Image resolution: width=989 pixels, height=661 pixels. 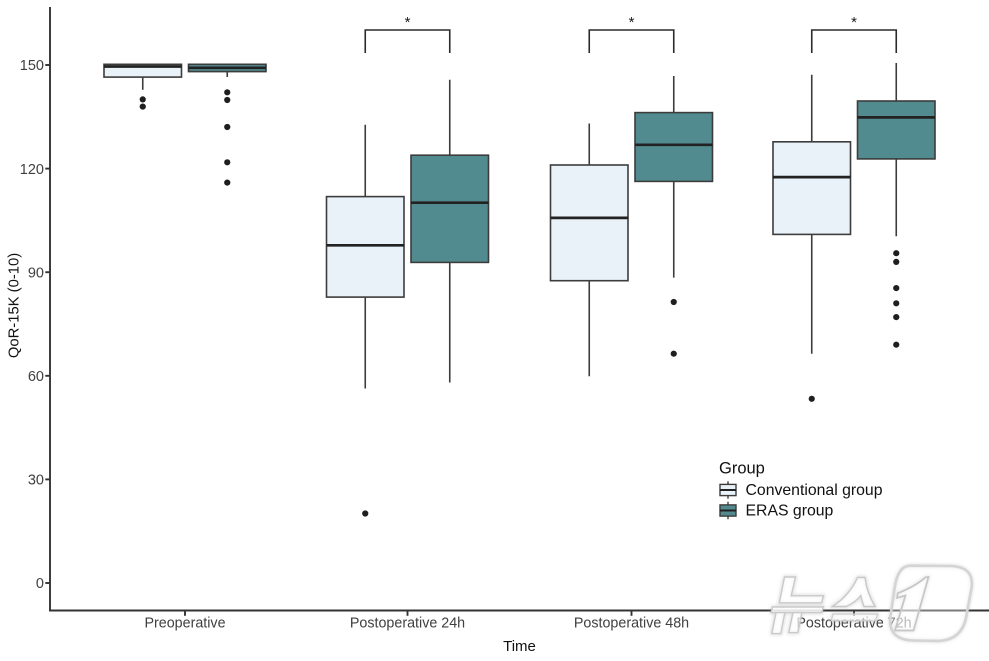 I want to click on svg-text: Postoperative 24h, so click(x=407, y=623).